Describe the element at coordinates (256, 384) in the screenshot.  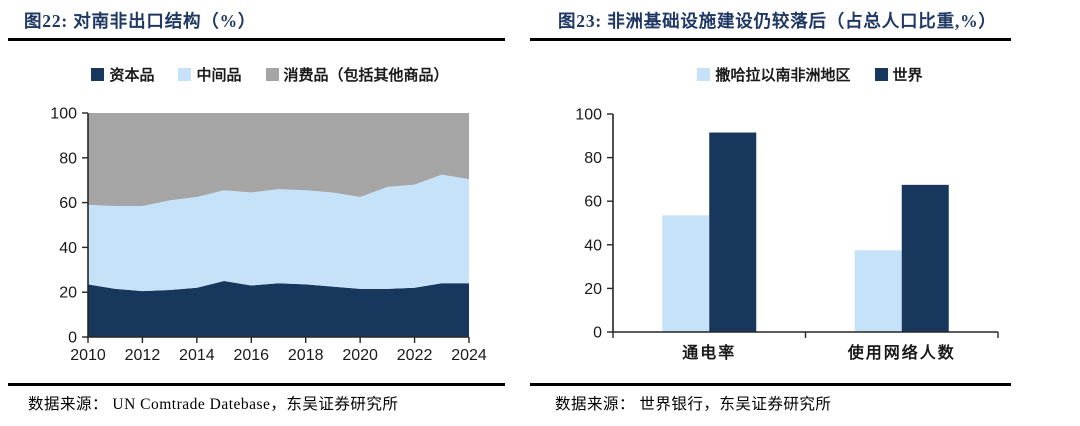
I see `figure22-source-divider` at that location.